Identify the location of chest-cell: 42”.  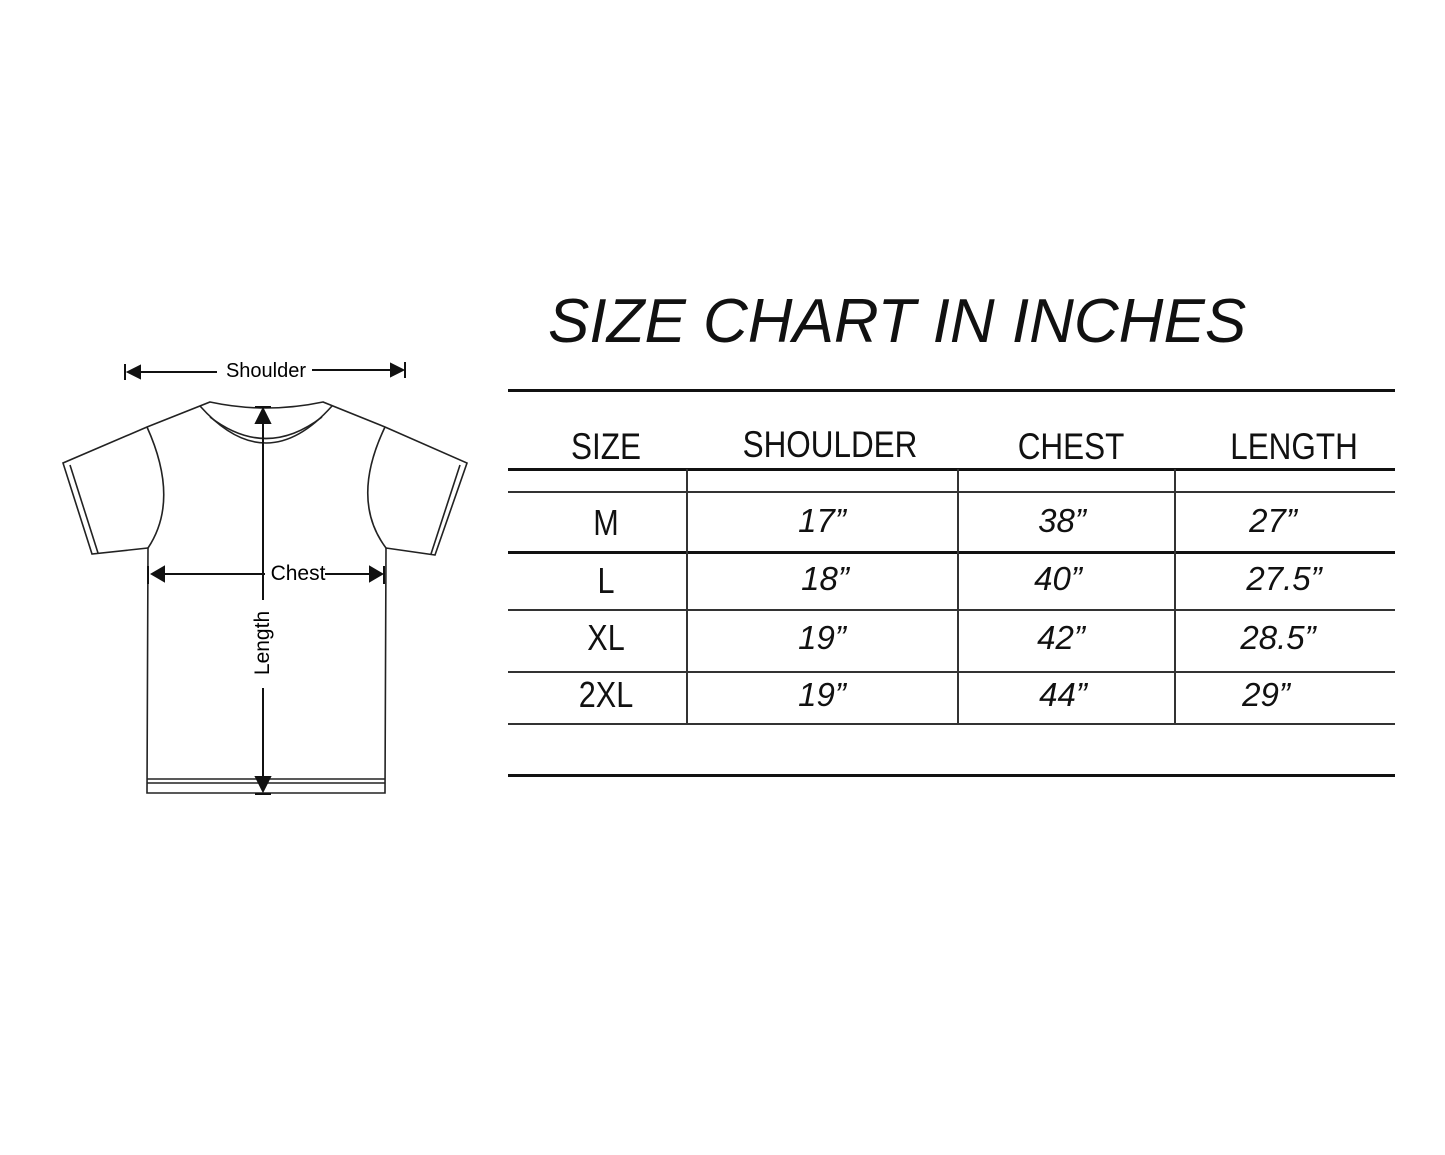
(1061, 637).